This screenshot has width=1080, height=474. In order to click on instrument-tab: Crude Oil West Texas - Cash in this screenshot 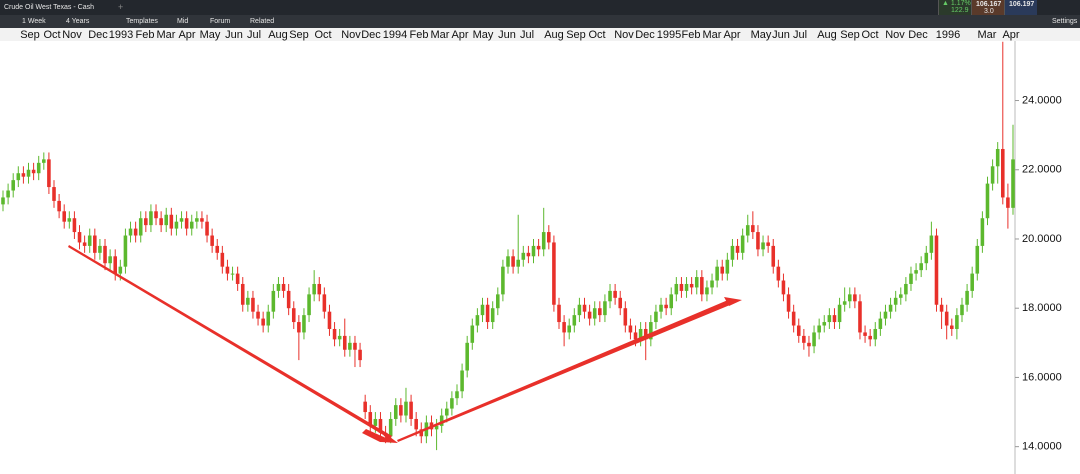, I will do `click(49, 7)`.